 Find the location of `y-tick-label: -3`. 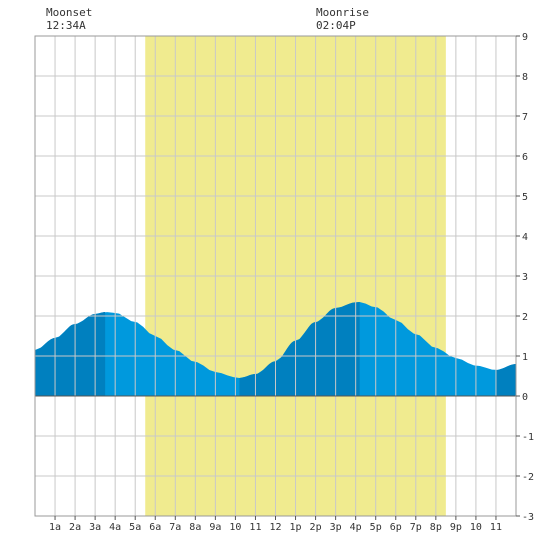

y-tick-label: -3 is located at coordinates (528, 517).